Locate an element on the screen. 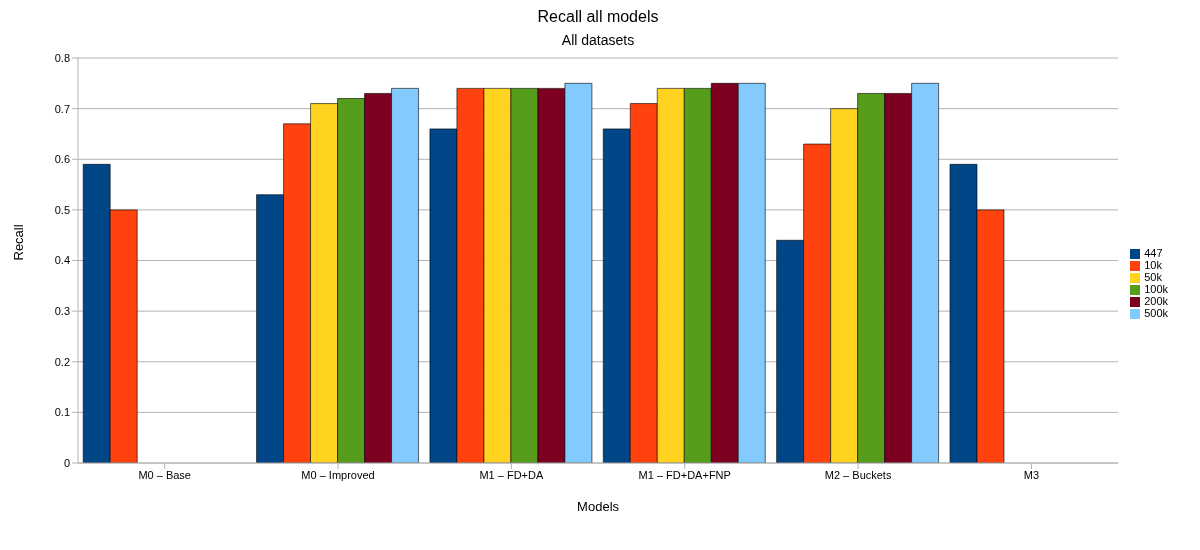 This screenshot has height=550, width=1200. y-tick-label: 0.6 is located at coordinates (62, 159).